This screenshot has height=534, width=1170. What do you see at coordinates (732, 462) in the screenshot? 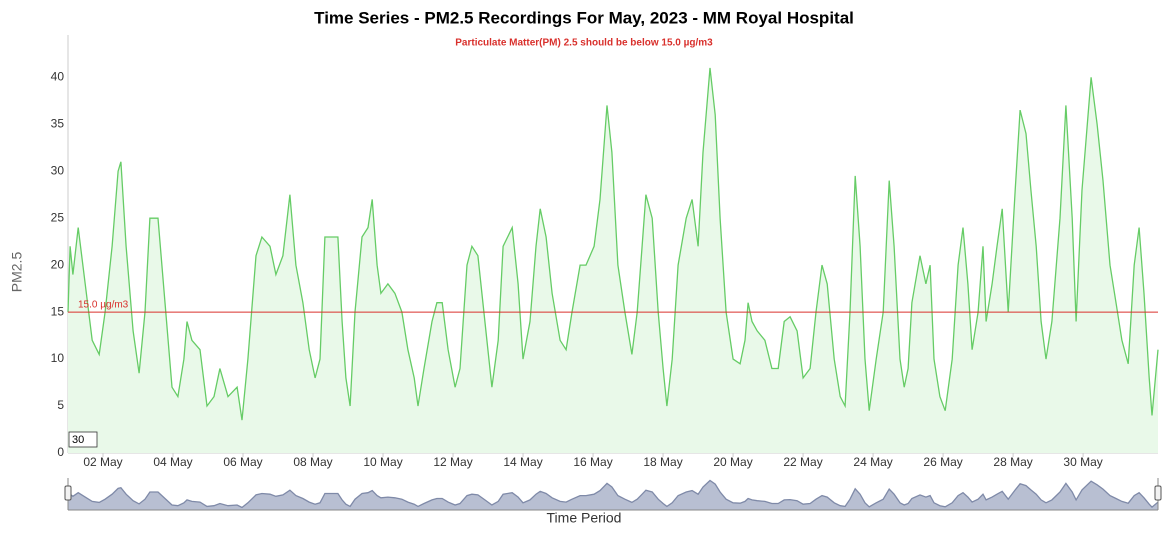
I see `x-tick-label: 20 May` at bounding box center [732, 462].